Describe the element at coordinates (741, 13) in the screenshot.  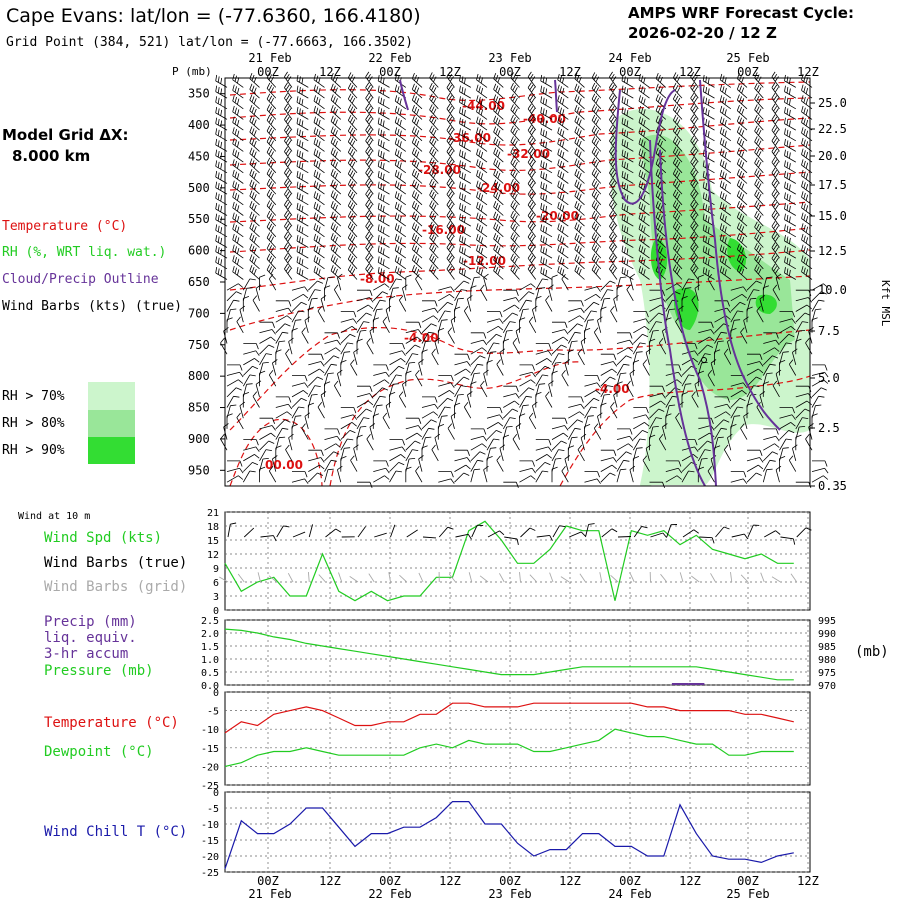
I see `cycle-label-text: AMPS WRF Forecast Cycle:` at that location.